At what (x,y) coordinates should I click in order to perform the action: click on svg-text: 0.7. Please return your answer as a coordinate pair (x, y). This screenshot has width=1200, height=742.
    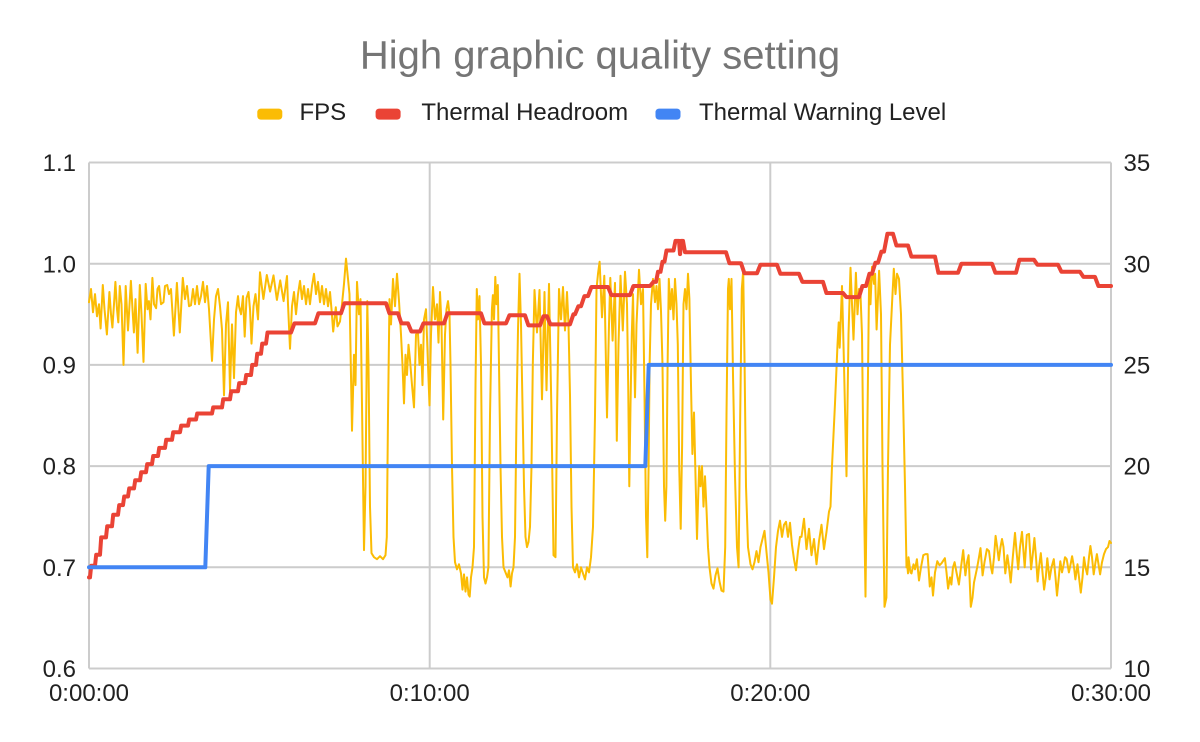
    Looking at the image, I should click on (59, 568).